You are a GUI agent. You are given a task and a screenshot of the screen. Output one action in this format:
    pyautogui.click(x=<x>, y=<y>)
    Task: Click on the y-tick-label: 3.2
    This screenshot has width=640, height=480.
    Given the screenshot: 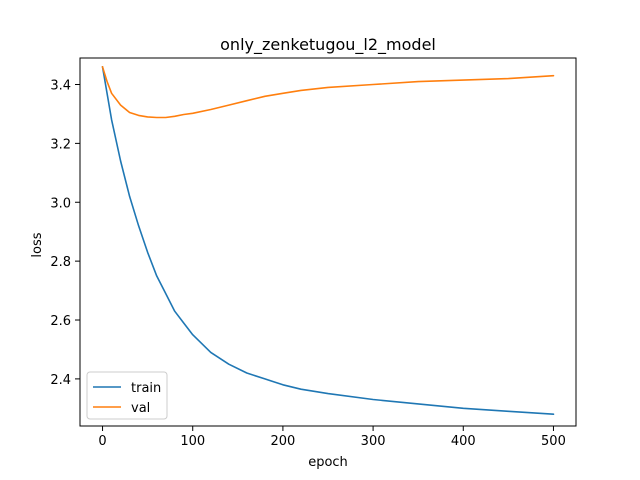 What is the action you would take?
    pyautogui.click(x=60, y=144)
    